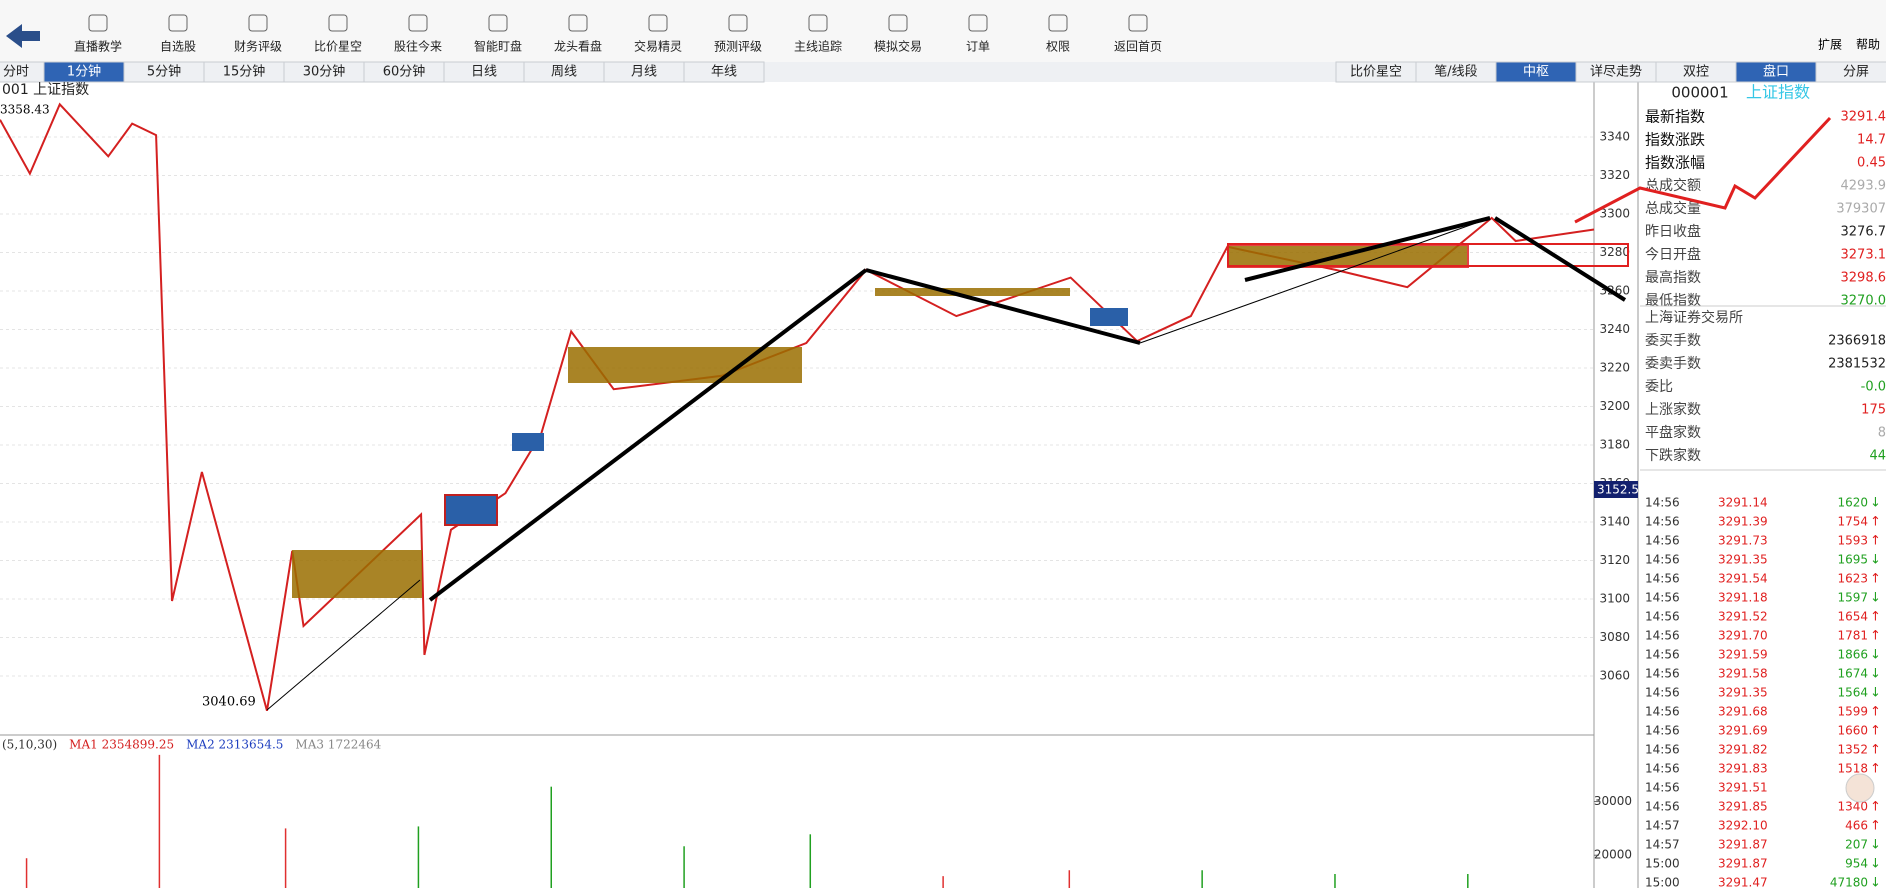 This screenshot has width=1886, height=892. What do you see at coordinates (25, 110) in the screenshot?
I see `high-label: 3358.43` at bounding box center [25, 110].